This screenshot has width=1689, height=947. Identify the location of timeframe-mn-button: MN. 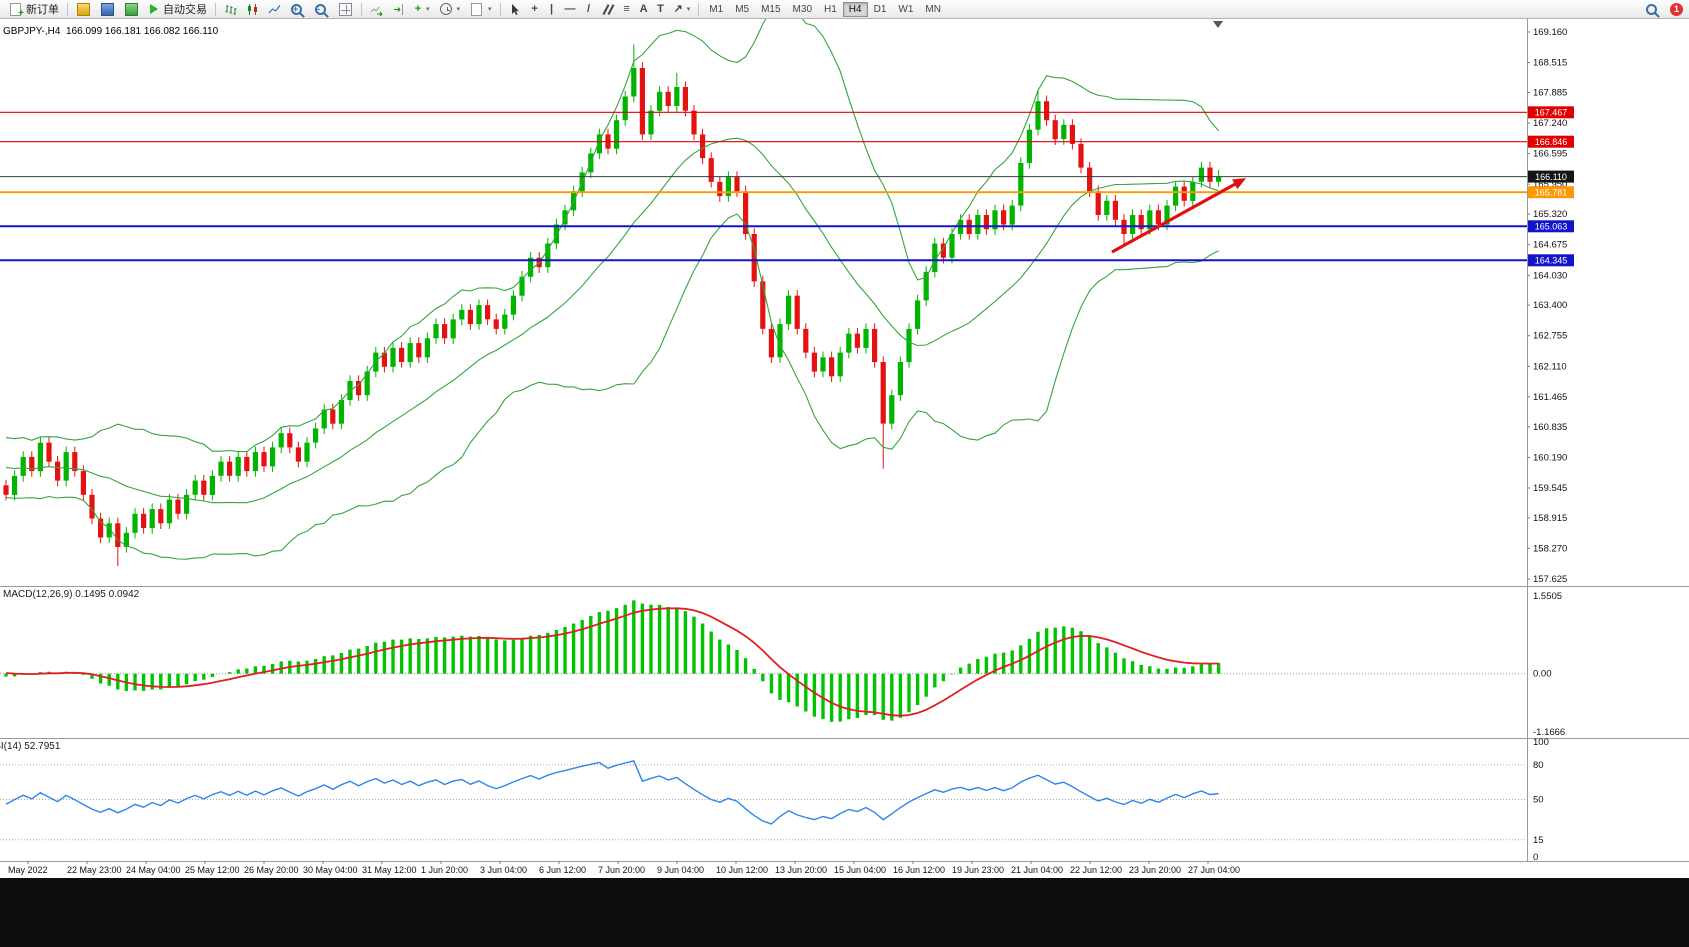
(933, 9).